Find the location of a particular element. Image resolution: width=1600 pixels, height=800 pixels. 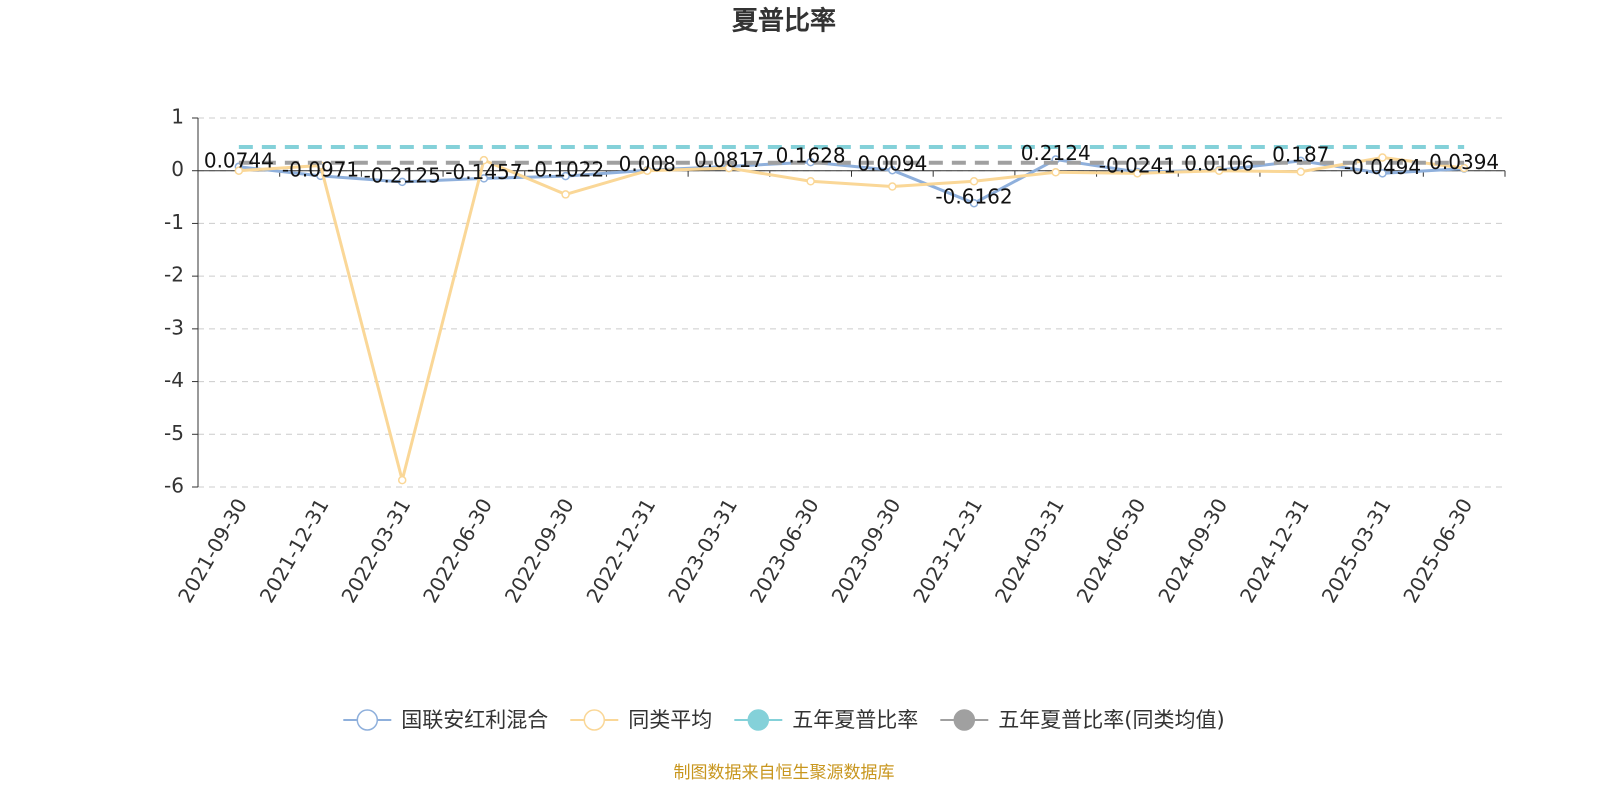

data-label: 0.0106 is located at coordinates (1219, 164).